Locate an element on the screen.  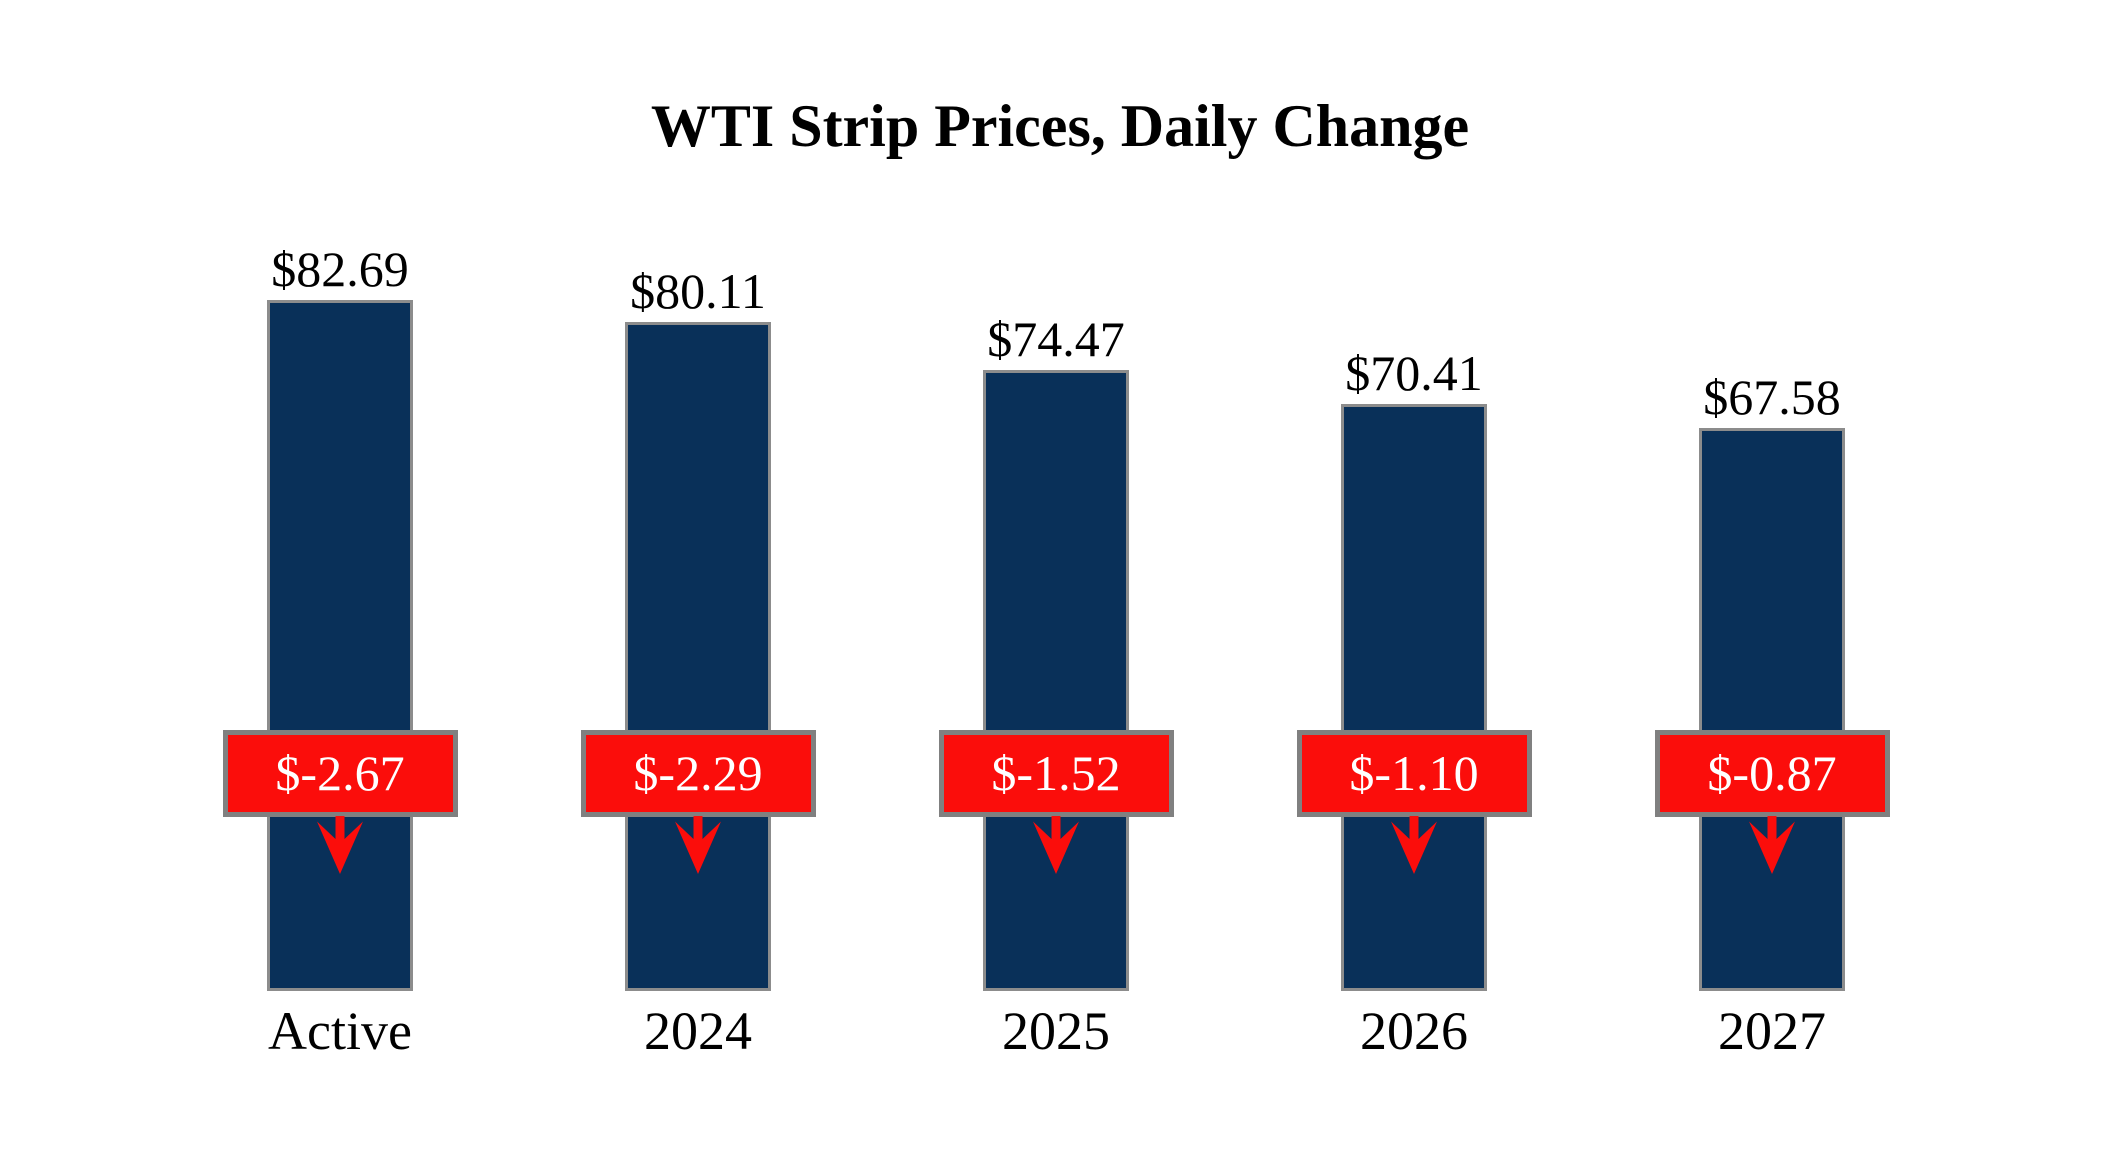
category-label: 2026 is located at coordinates (1414, 1031).